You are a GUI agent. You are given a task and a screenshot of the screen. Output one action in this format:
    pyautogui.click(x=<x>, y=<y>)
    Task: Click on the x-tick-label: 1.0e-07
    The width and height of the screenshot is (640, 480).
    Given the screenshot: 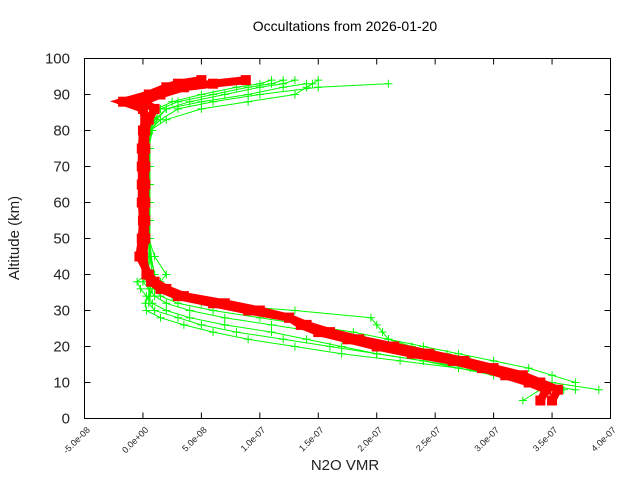 What is the action you would take?
    pyautogui.click(x=253, y=439)
    